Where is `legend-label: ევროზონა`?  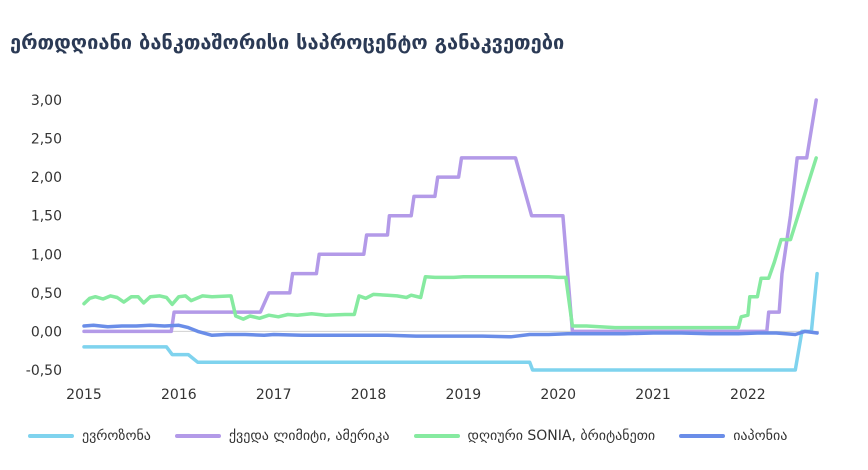
legend-label: ევროზონა is located at coordinates (116, 436).